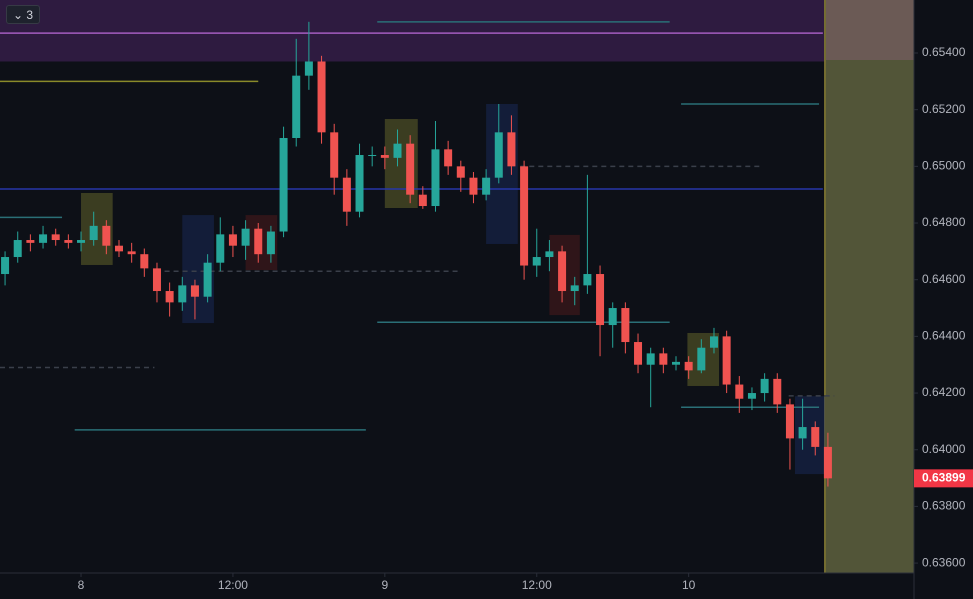 The image size is (973, 599). I want to click on last-price-marker, so click(943, 478).